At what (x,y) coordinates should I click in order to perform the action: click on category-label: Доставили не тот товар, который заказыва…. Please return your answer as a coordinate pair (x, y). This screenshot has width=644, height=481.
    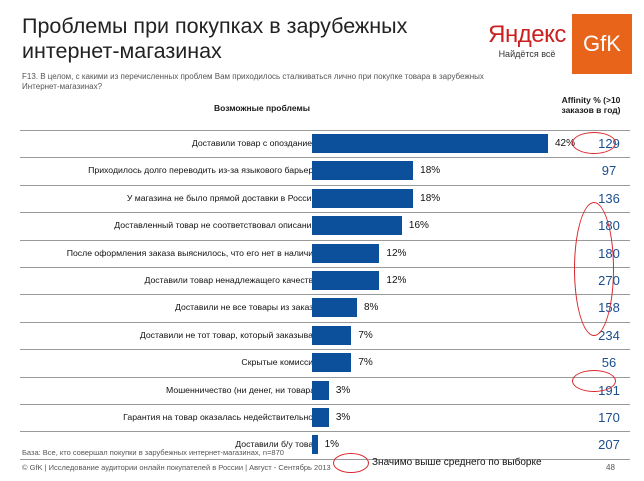
    Looking at the image, I should click on (228, 334).